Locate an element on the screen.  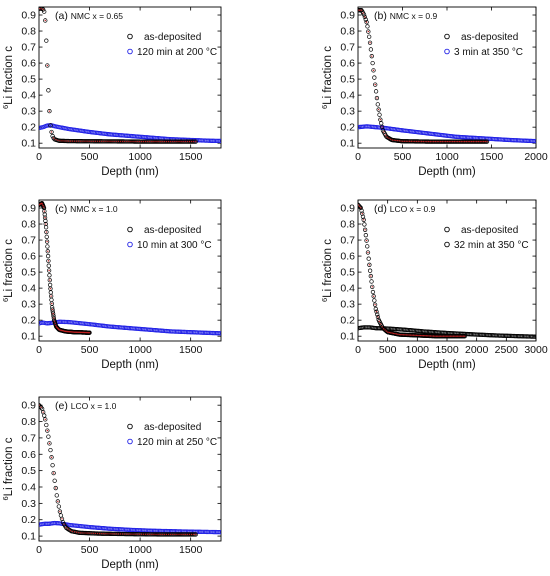
legend-label: 3 min at 350 °C is located at coordinates (488, 52).